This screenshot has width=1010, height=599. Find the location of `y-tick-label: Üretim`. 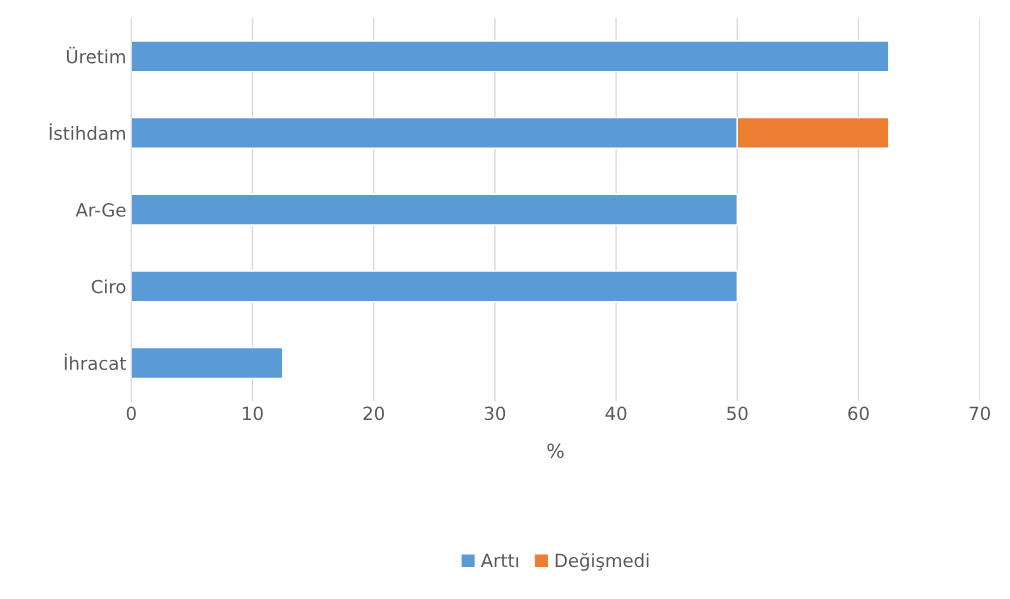

y-tick-label: Üretim is located at coordinates (95, 55).